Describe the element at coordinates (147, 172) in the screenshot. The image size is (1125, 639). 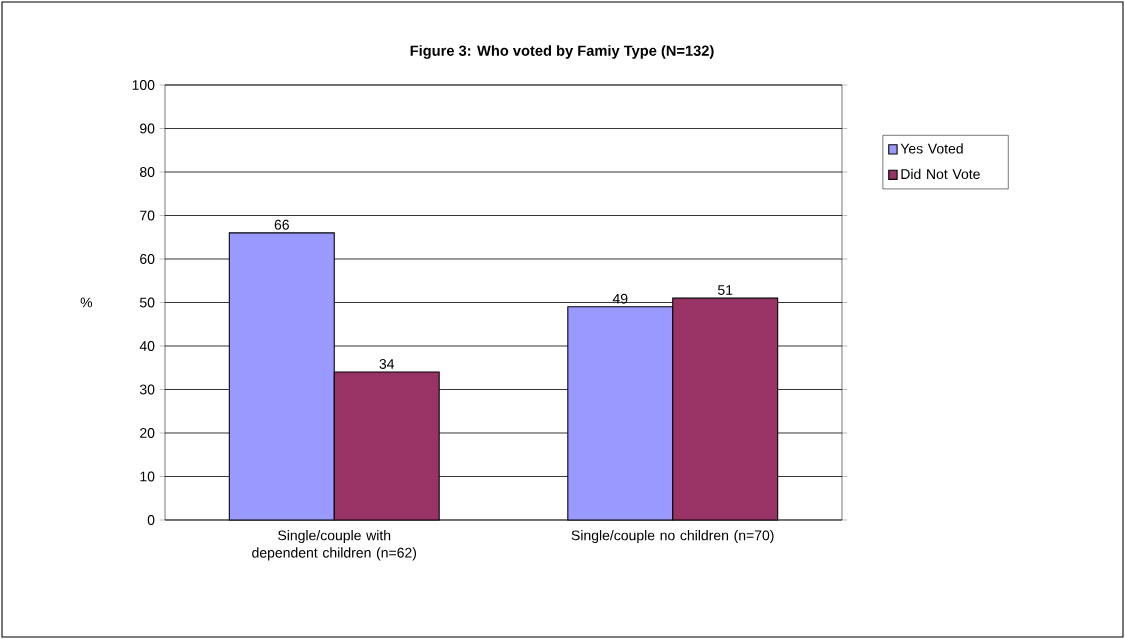
I see `y-tick-label: 80` at that location.